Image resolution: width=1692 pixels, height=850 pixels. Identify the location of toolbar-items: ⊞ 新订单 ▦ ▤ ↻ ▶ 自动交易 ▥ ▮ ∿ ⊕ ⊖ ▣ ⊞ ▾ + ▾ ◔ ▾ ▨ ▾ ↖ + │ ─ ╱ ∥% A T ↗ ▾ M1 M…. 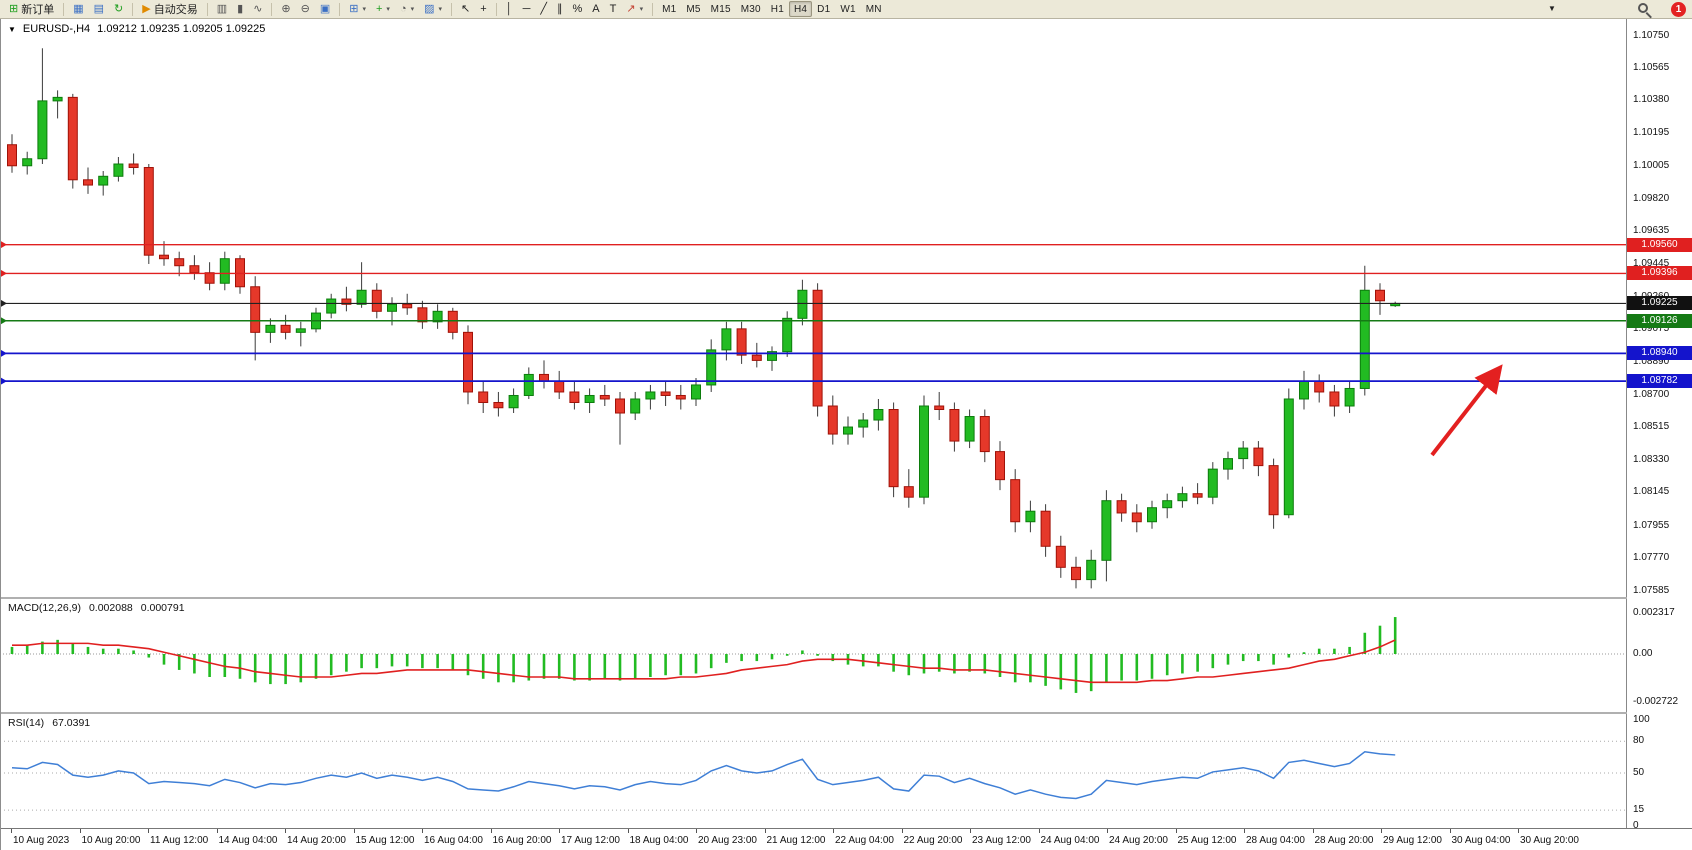
(846, 9).